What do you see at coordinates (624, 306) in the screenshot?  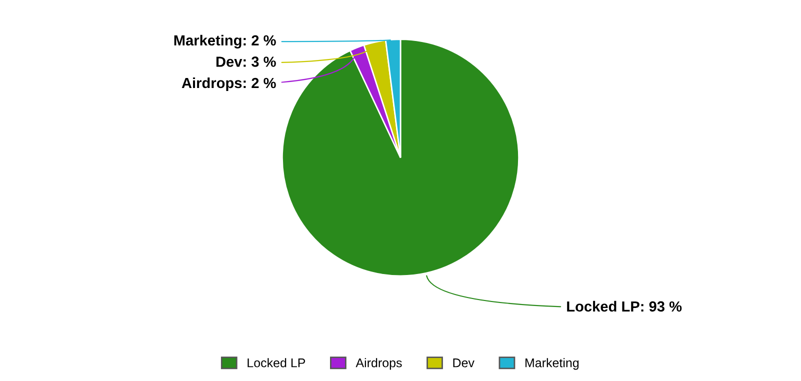 I see `data-label: Locked LP: 93 %` at bounding box center [624, 306].